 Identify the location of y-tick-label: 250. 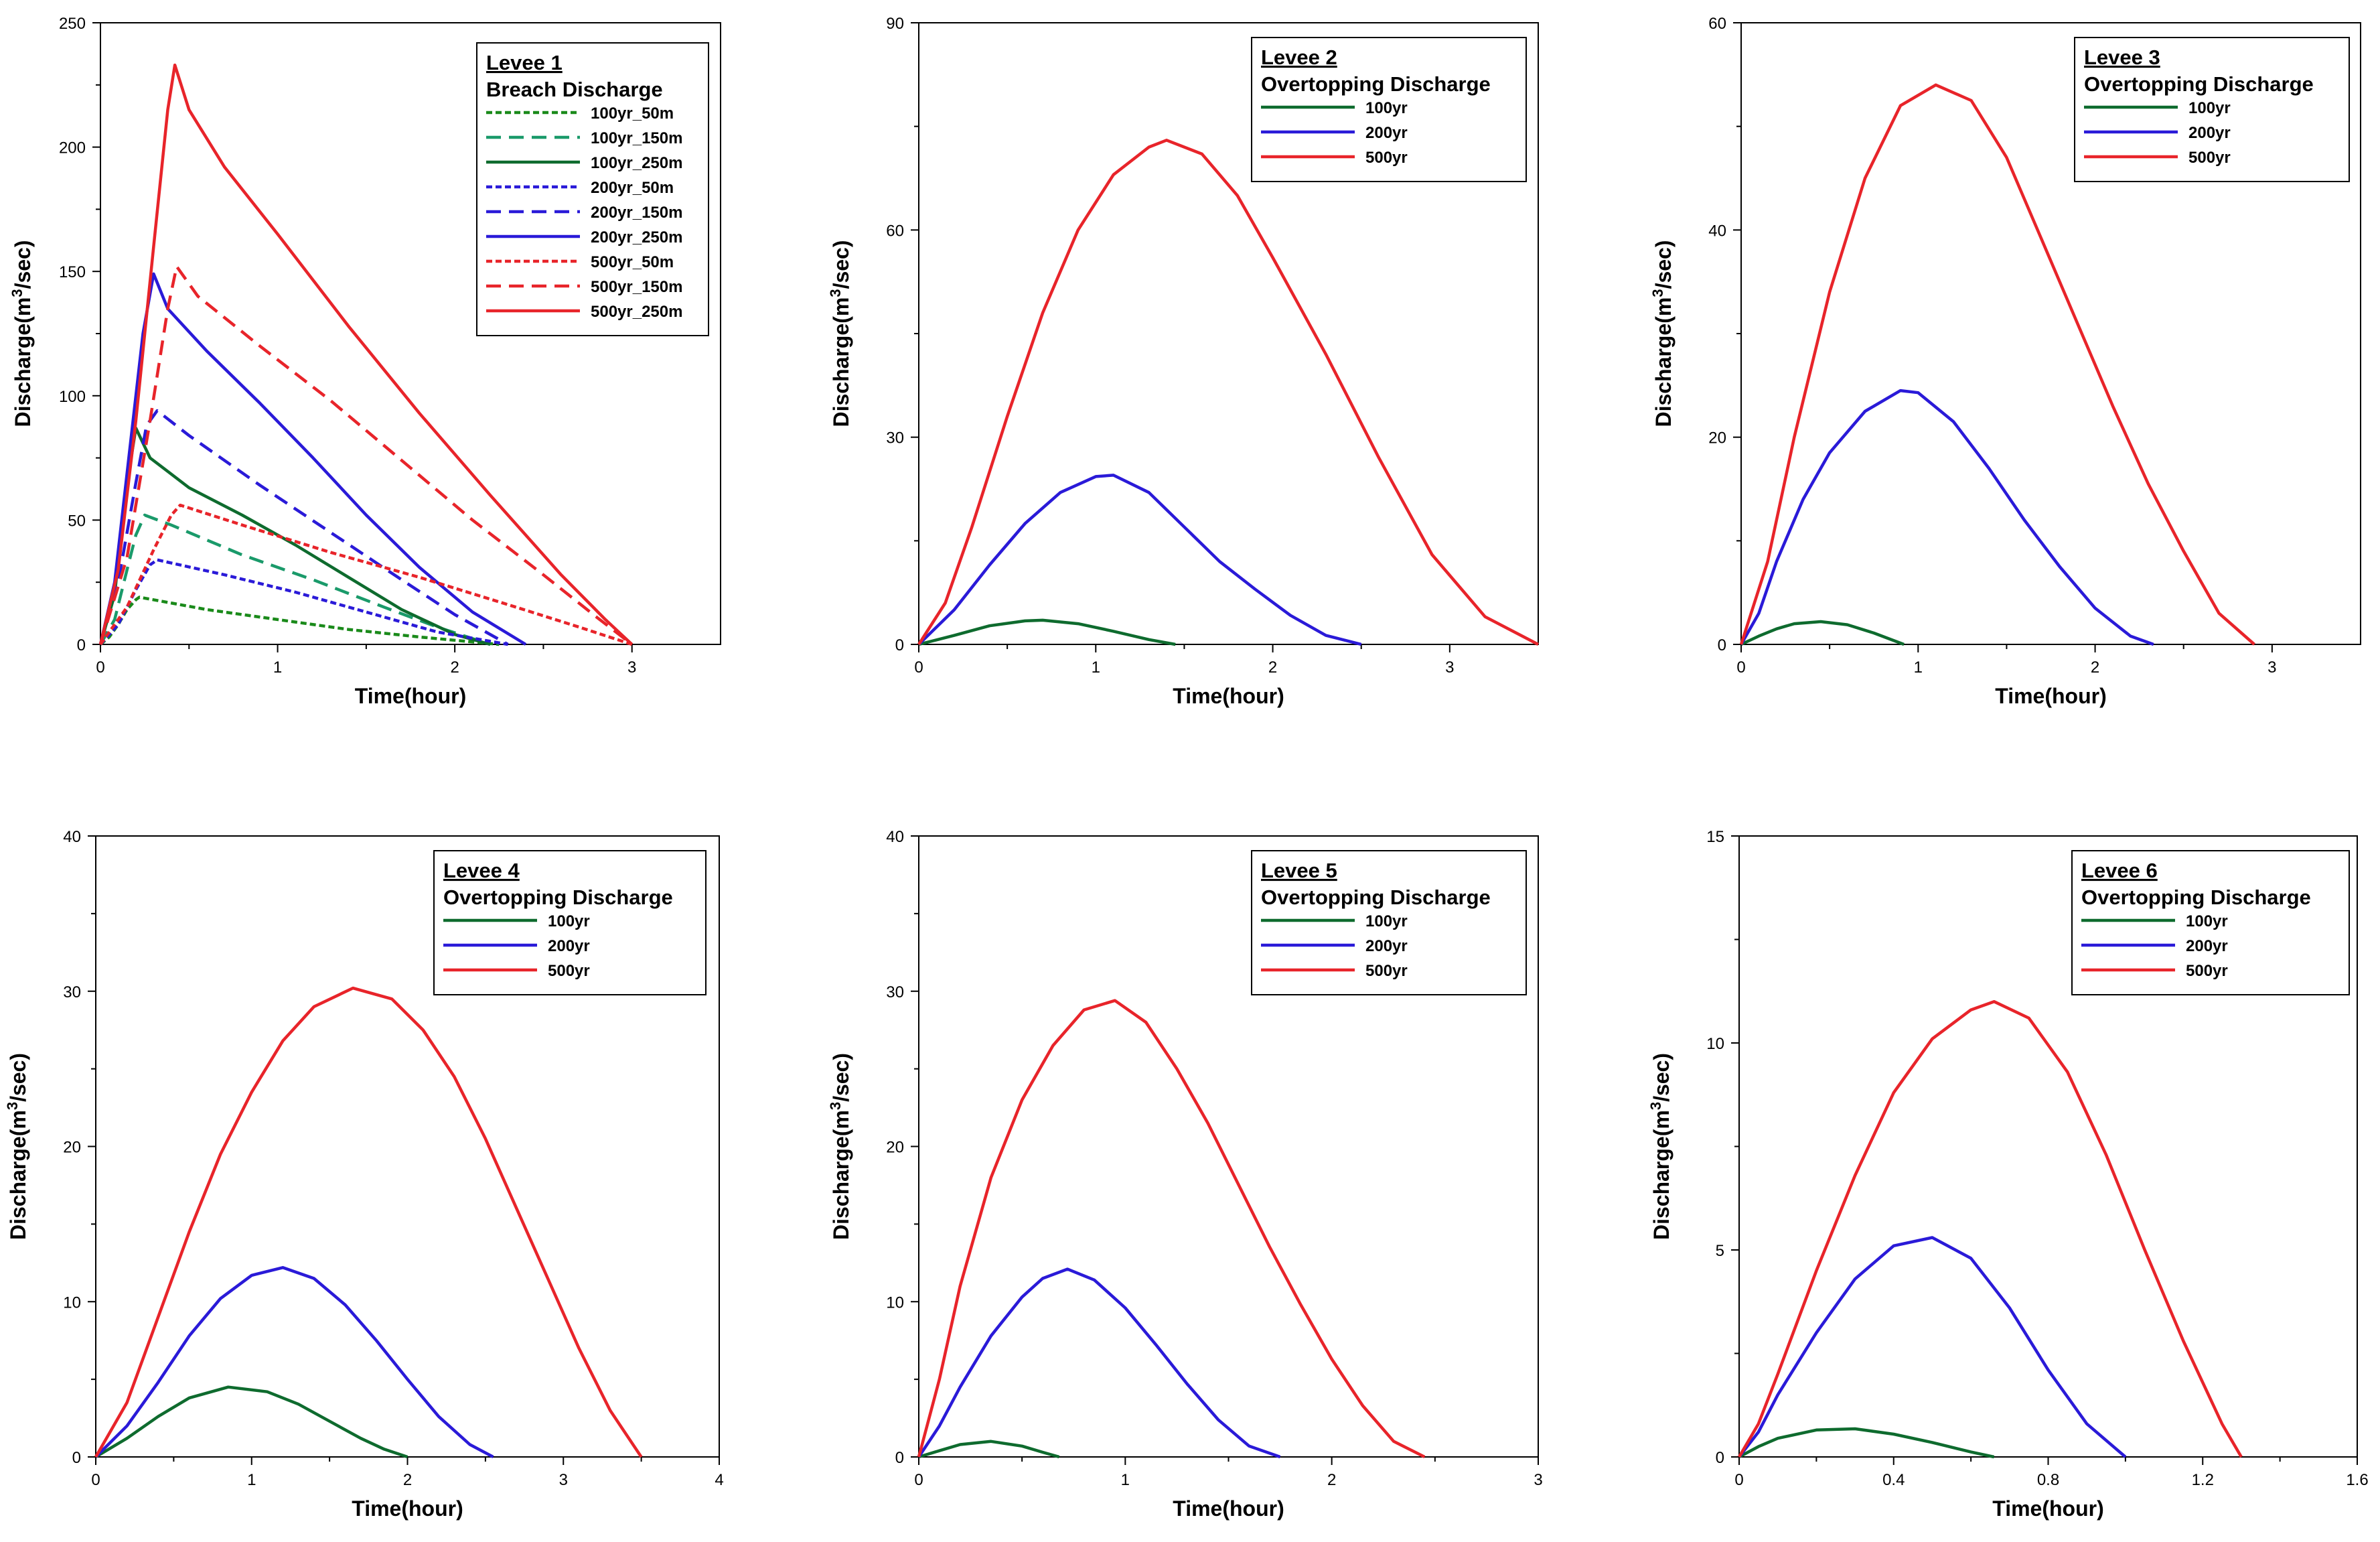
(73, 24).